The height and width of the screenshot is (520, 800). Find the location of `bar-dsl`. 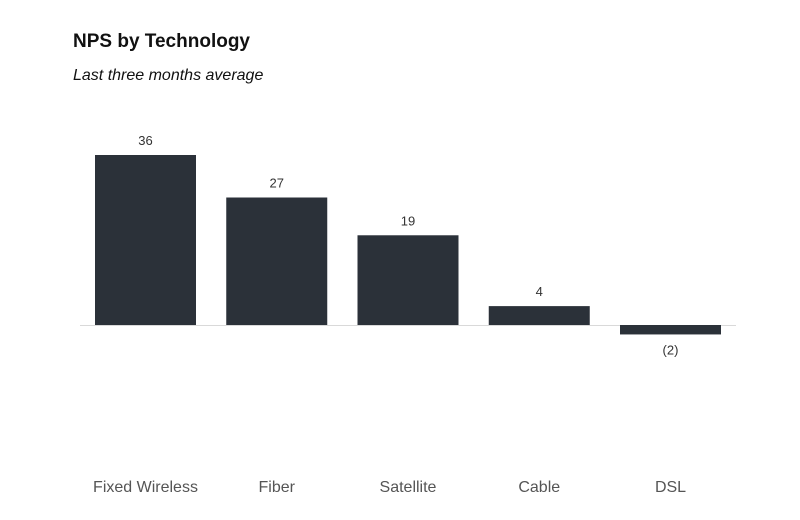

bar-dsl is located at coordinates (670, 330).